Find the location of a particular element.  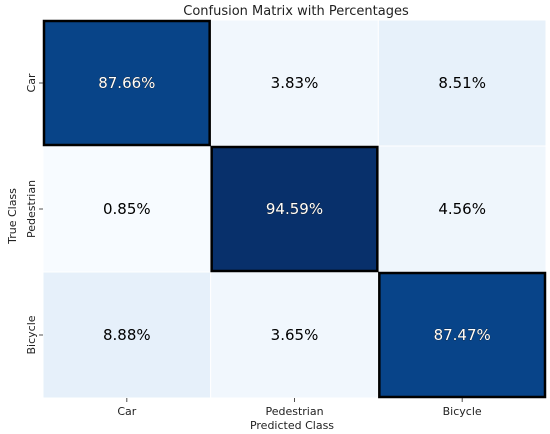

y-tick-label: Car is located at coordinates (31, 82).